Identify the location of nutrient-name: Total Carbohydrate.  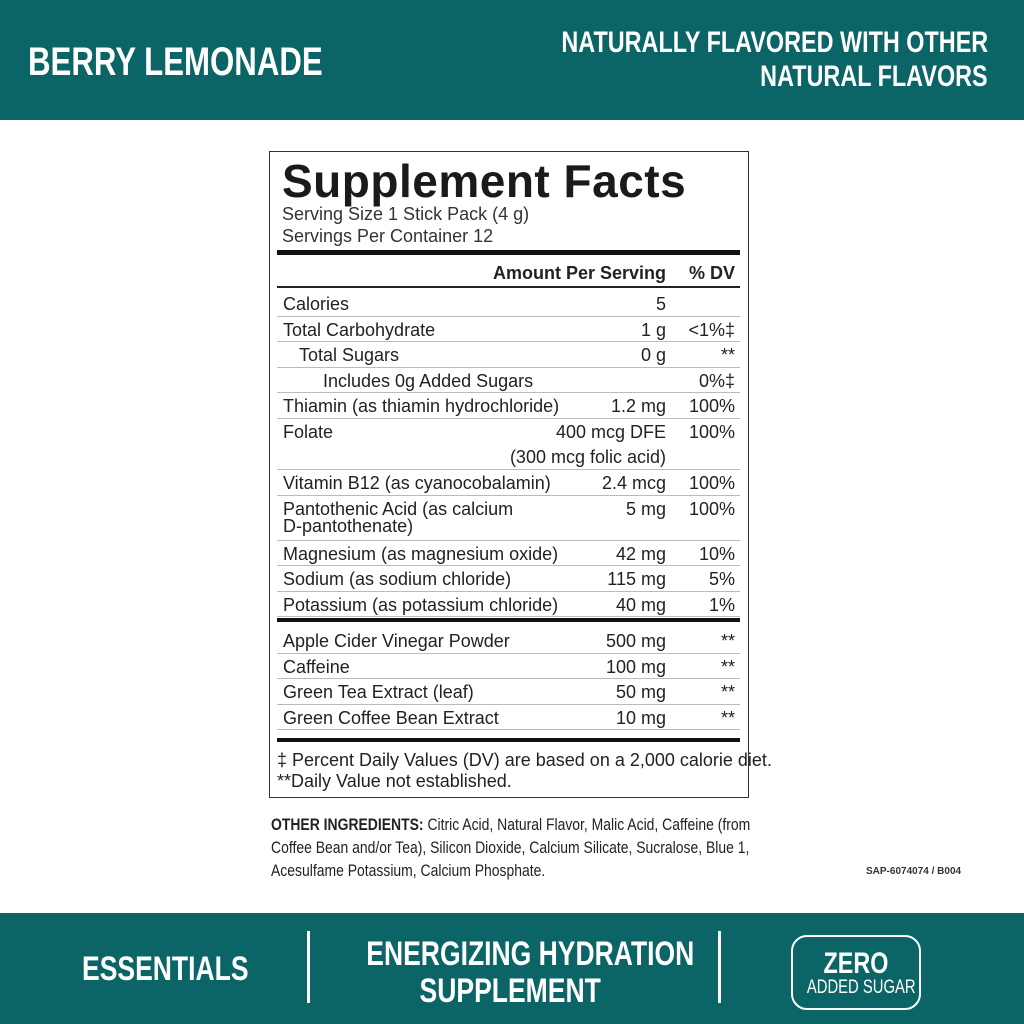
(359, 329).